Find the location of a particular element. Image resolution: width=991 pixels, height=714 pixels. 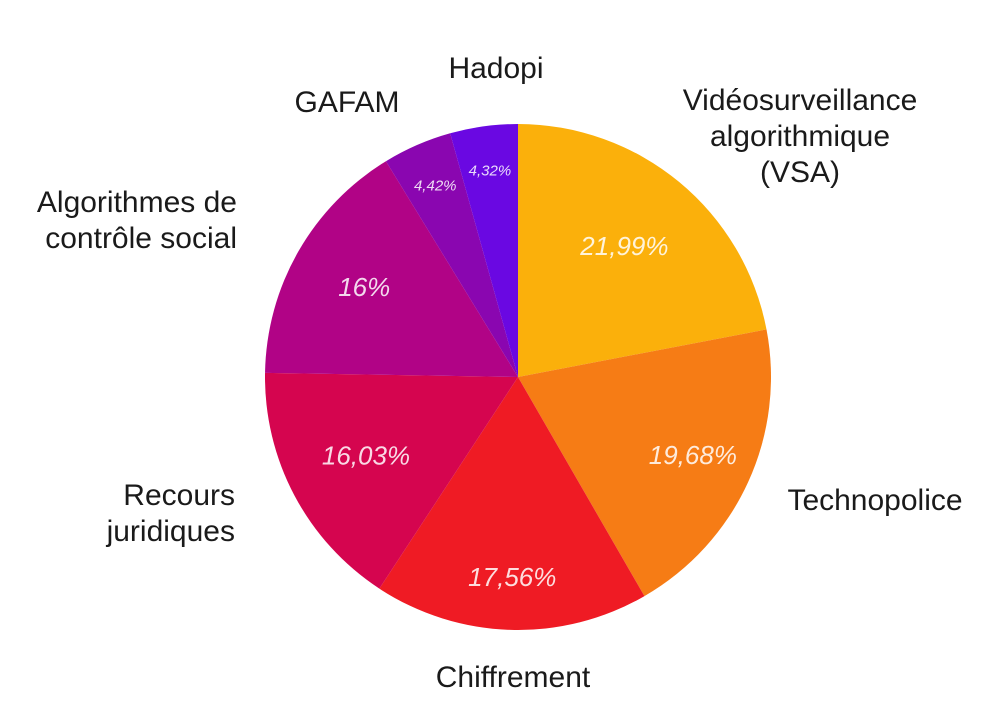

category-label-videosurveillance-algorithmique-vsa: Vidéosurveillance algorithmique (VSA) is located at coordinates (800, 136).